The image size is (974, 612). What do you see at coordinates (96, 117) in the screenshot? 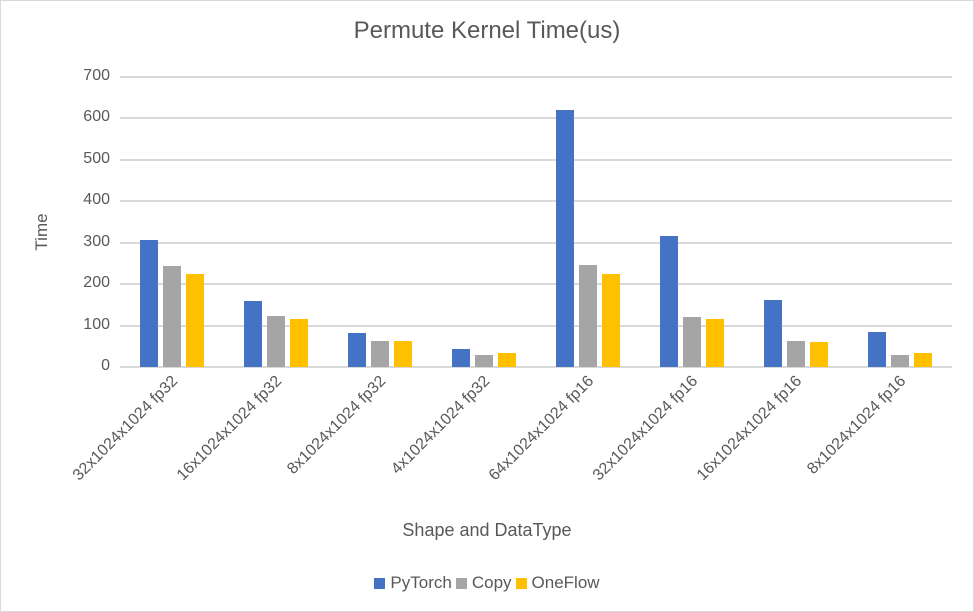
I see `y-tick-label: 600` at bounding box center [96, 117].